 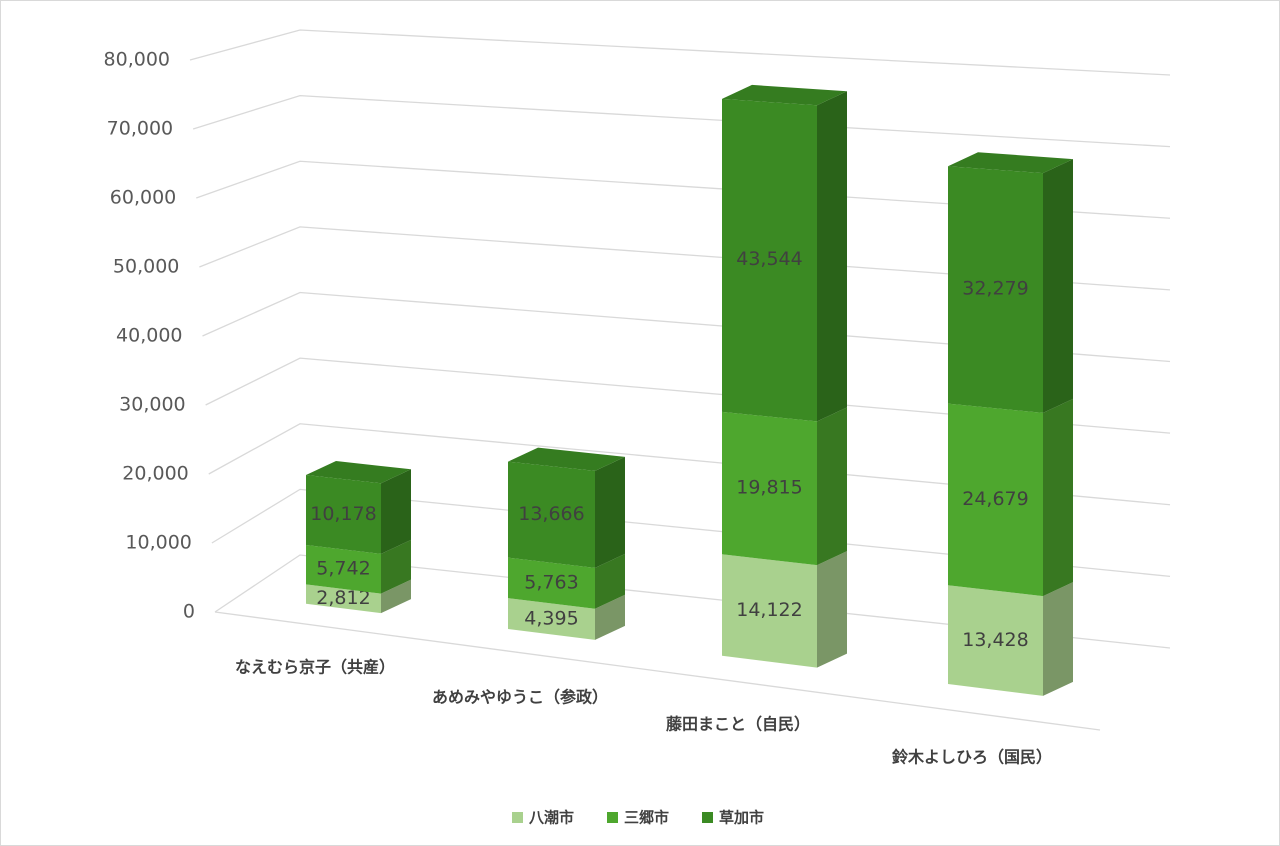 I want to click on y-tick-label: 40,000, so click(x=149, y=336).